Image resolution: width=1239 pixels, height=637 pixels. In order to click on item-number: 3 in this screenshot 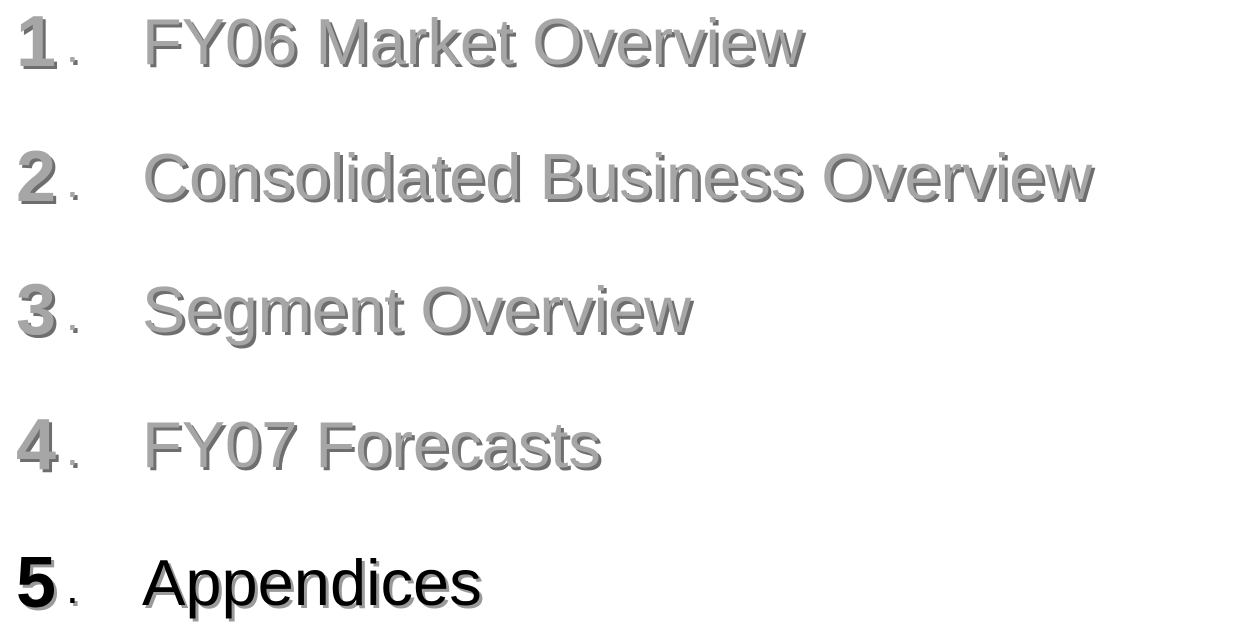, I will do `click(36, 310)`.